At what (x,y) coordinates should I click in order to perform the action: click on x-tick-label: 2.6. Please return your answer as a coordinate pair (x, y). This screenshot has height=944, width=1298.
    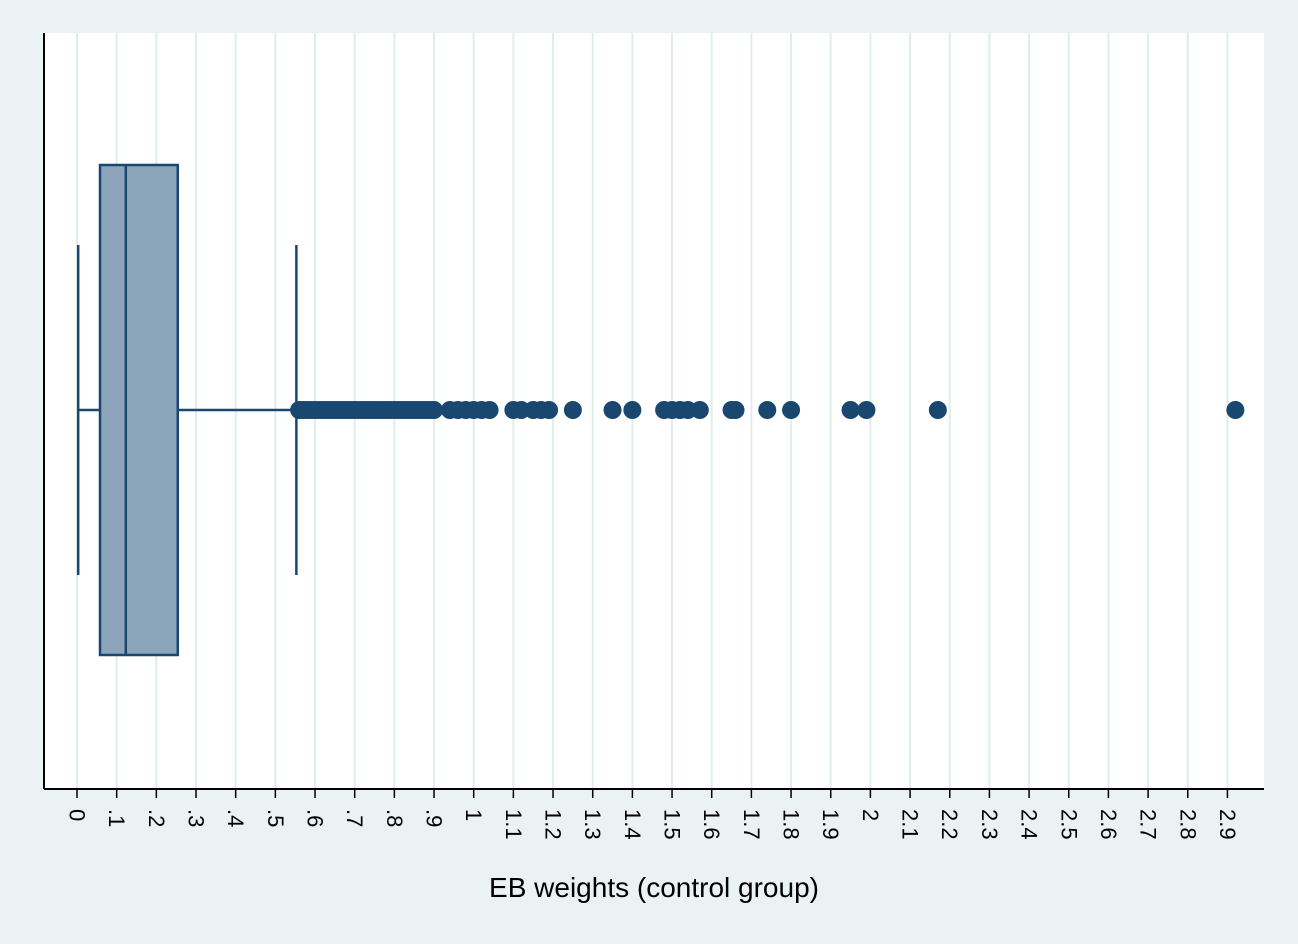
    Looking at the image, I should click on (1108, 824).